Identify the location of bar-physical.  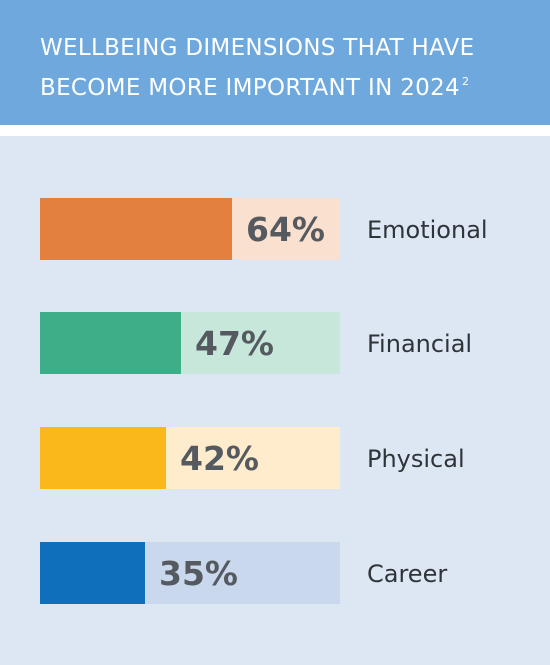
(103, 458).